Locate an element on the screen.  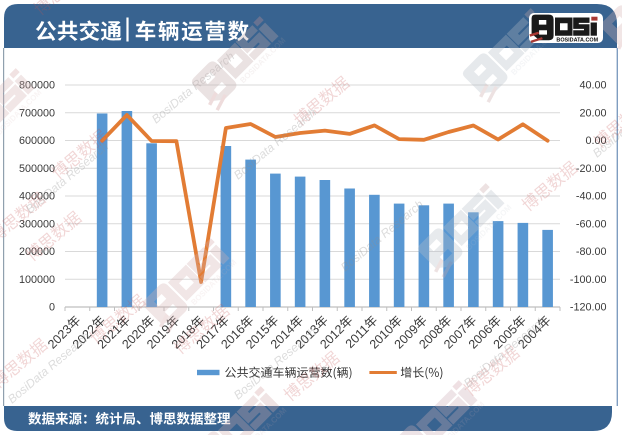
svg-text: -40.00 is located at coordinates (591, 197).